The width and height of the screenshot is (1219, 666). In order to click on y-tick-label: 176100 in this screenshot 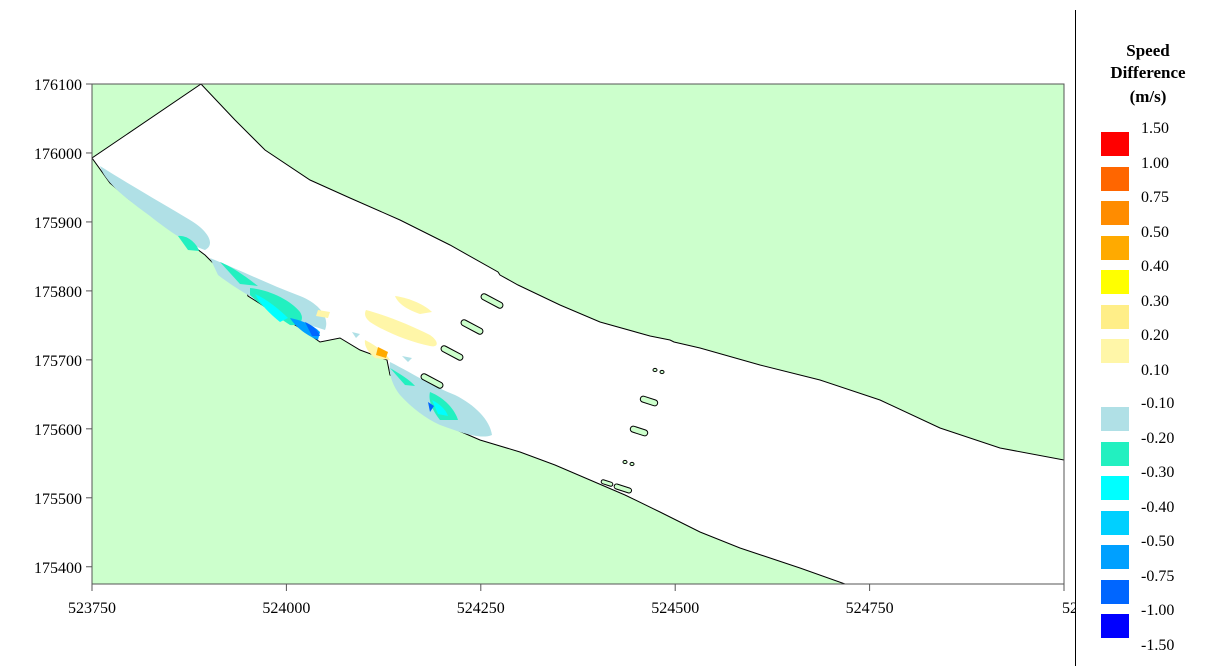, I will do `click(58, 85)`.